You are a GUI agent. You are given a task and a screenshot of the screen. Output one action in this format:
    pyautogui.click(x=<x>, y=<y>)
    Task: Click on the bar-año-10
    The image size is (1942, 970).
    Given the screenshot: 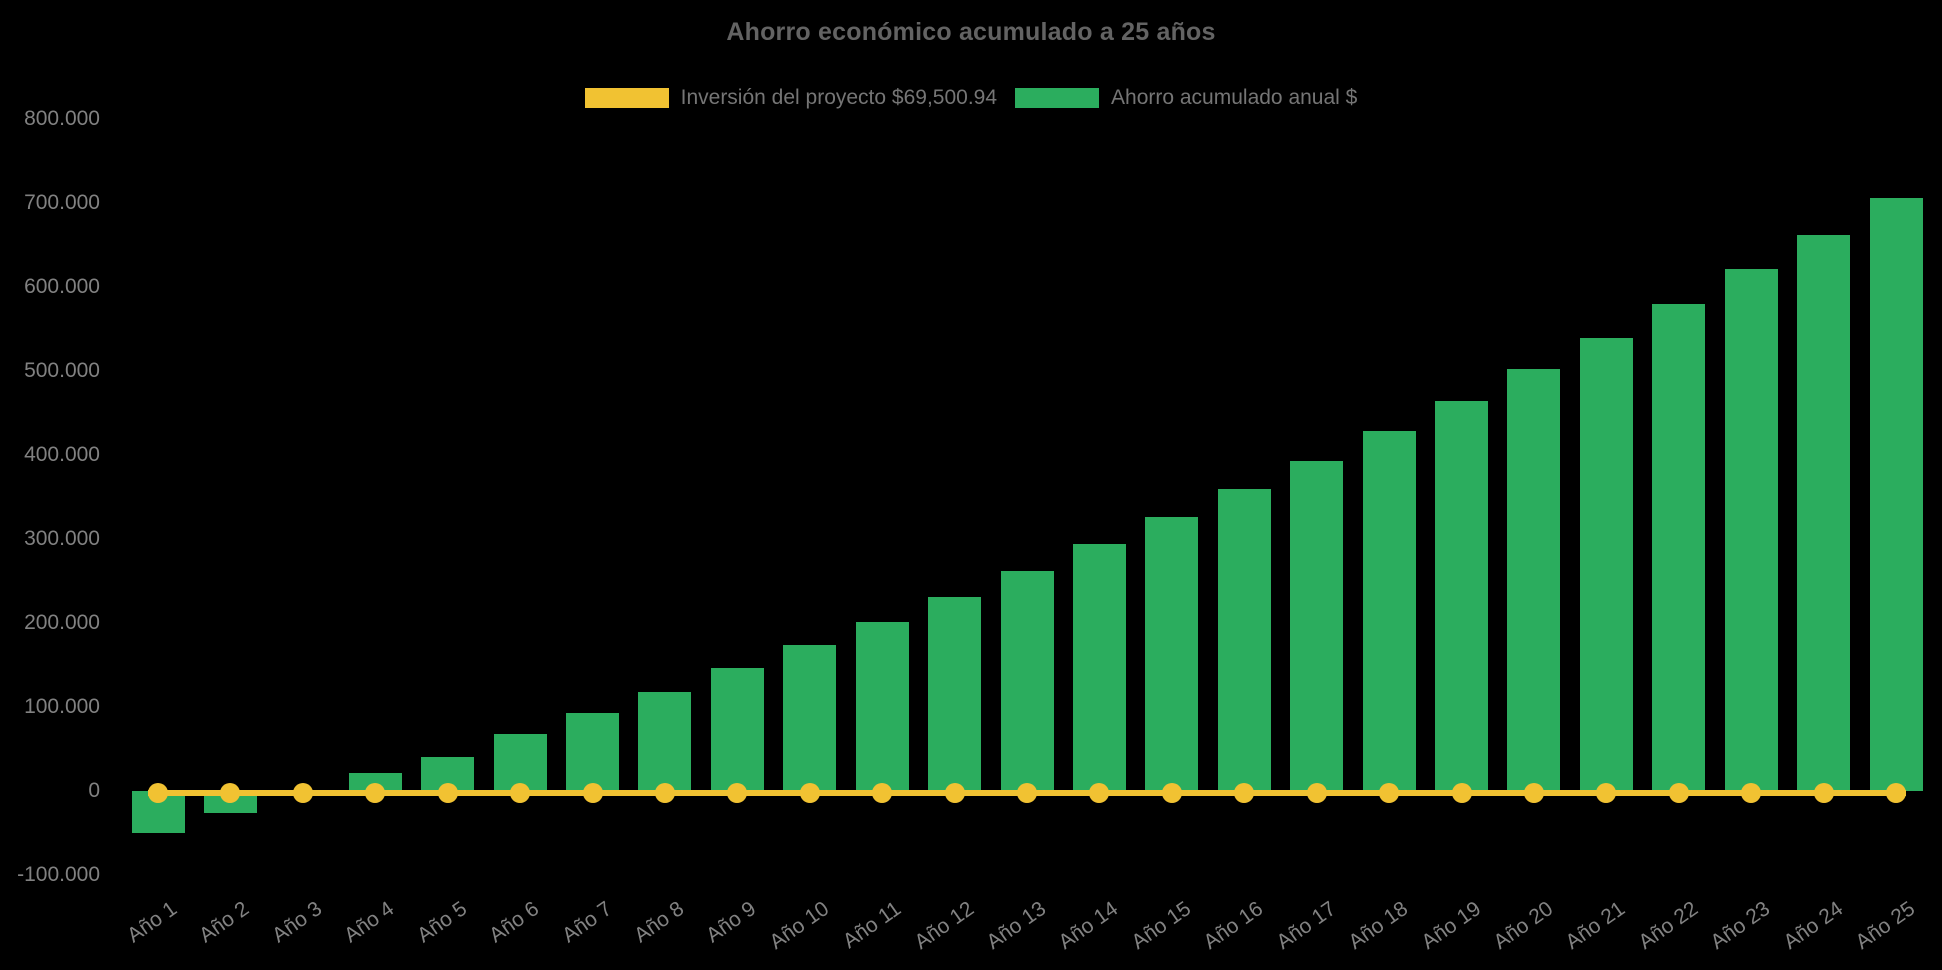 What is the action you would take?
    pyautogui.click(x=810, y=717)
    